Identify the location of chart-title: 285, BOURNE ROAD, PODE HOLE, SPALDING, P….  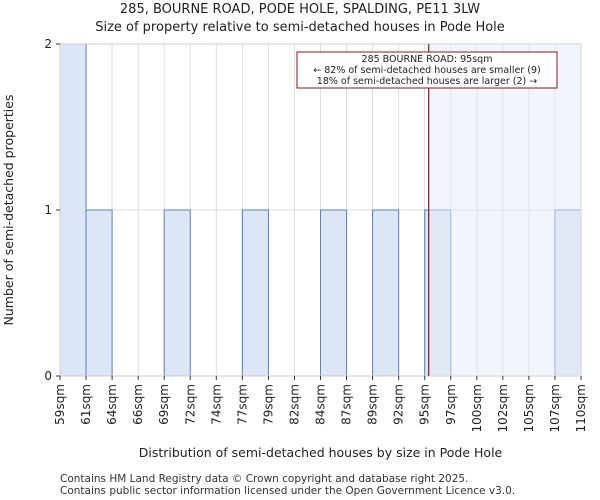
(300, 9).